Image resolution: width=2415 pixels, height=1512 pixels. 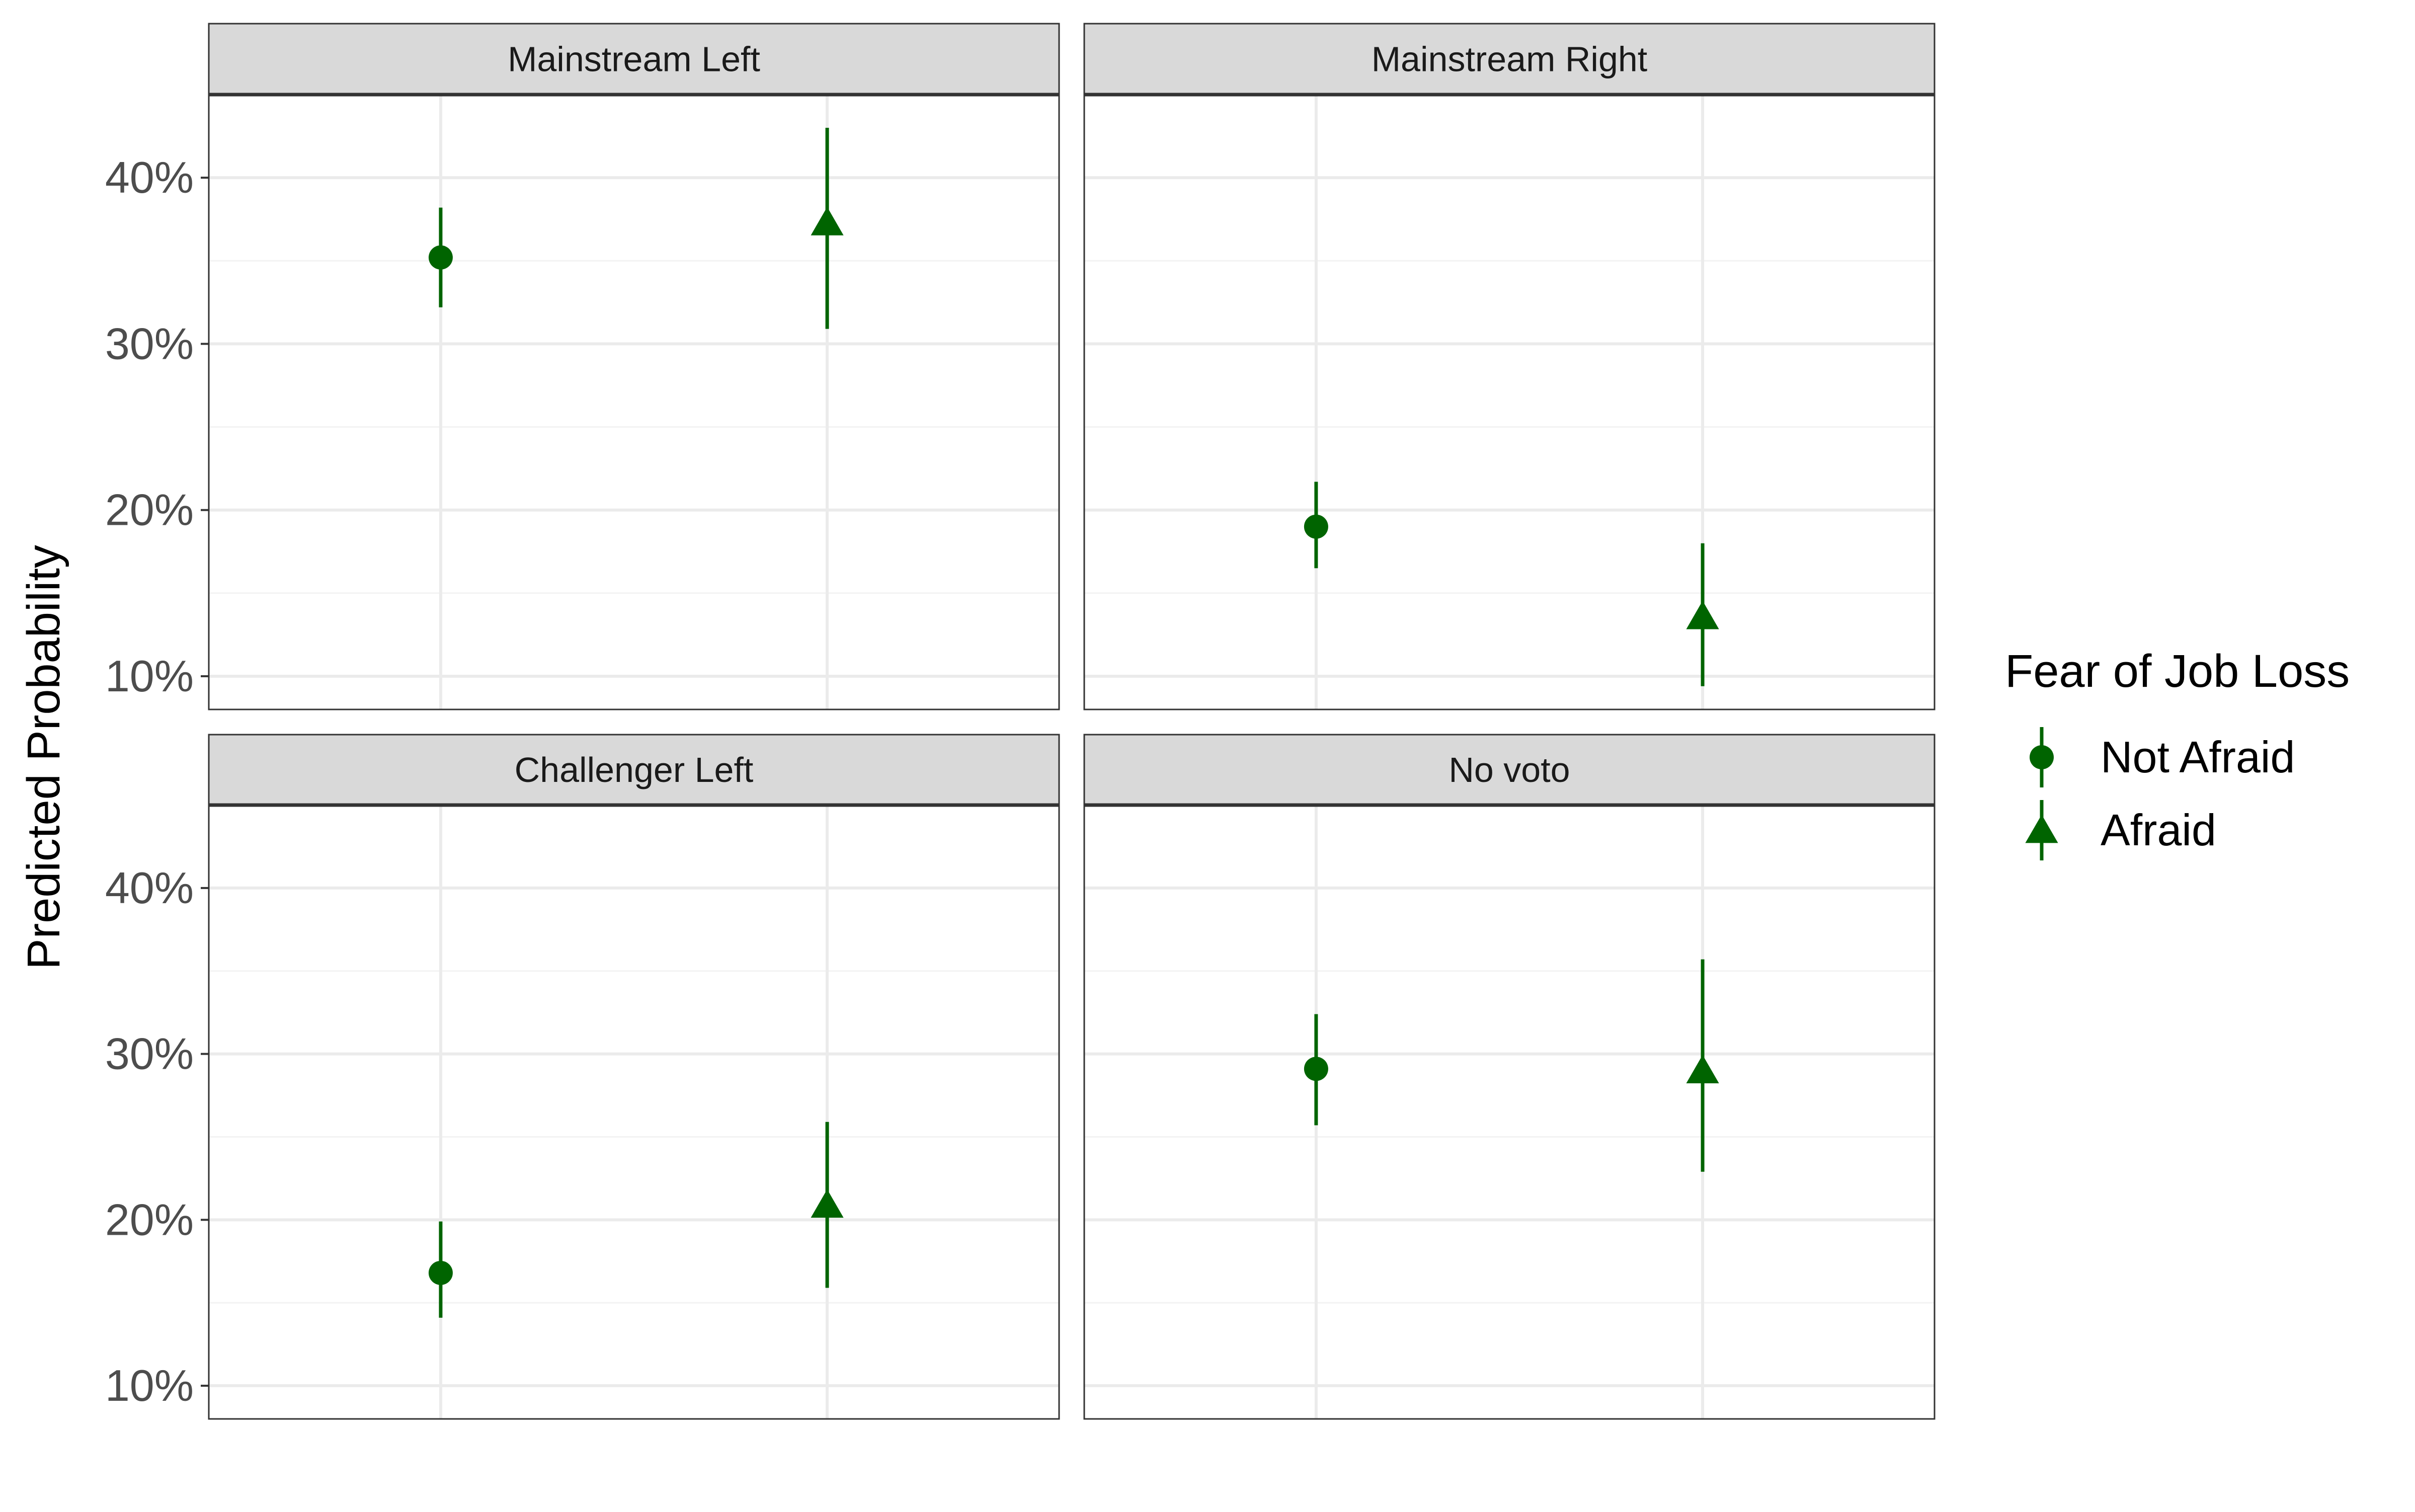 I want to click on legend-label: Not Afraid, so click(x=2198, y=757).